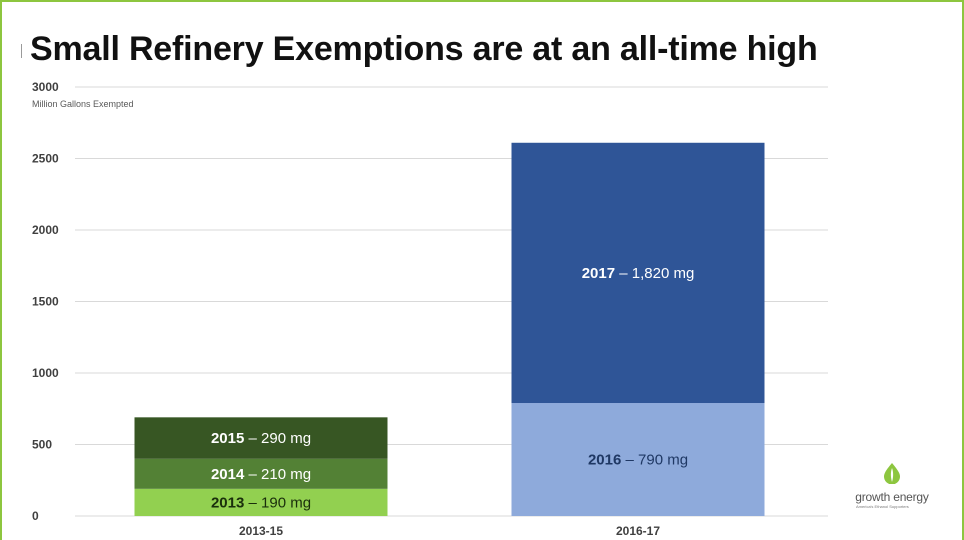  I want to click on data-label-year: 2013, so click(227, 502).